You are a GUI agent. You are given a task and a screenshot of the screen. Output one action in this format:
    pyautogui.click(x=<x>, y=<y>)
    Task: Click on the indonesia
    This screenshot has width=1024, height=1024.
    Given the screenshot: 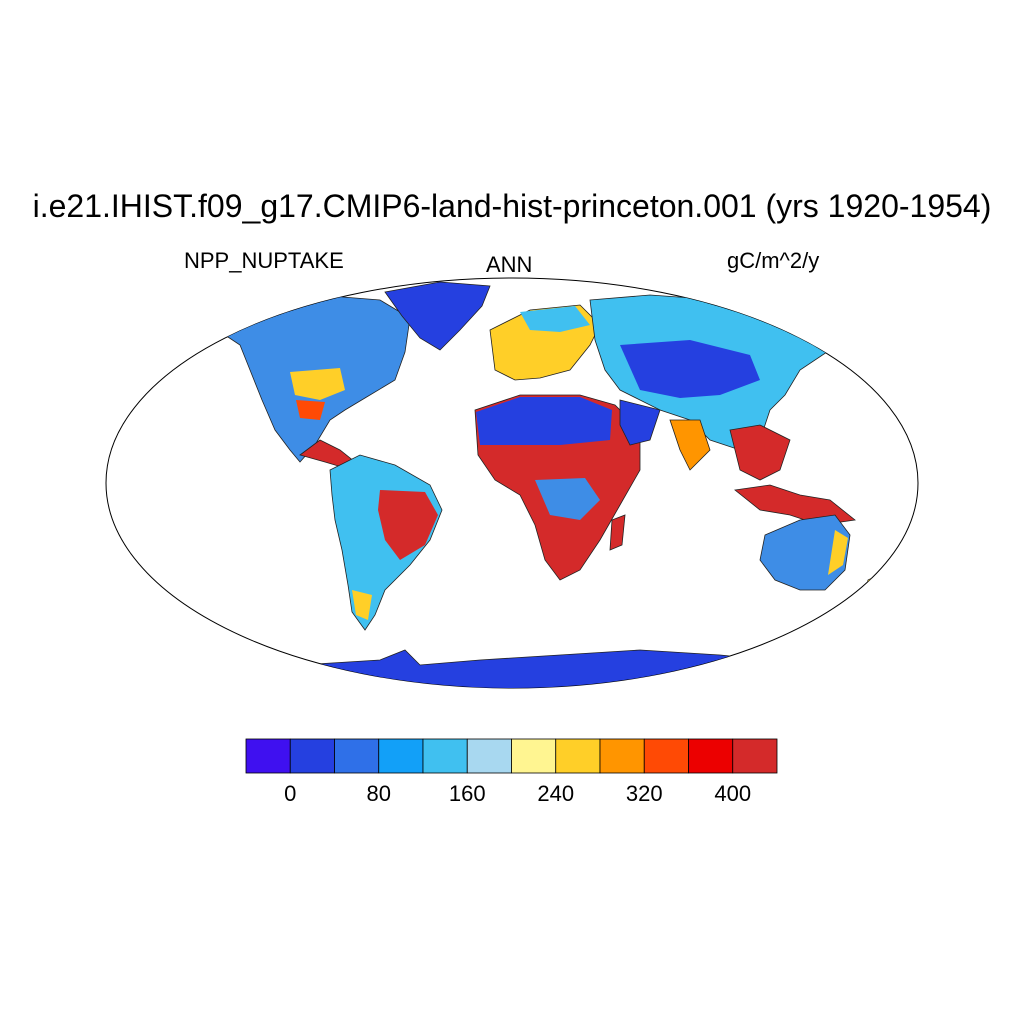 What is the action you would take?
    pyautogui.click(x=795, y=505)
    